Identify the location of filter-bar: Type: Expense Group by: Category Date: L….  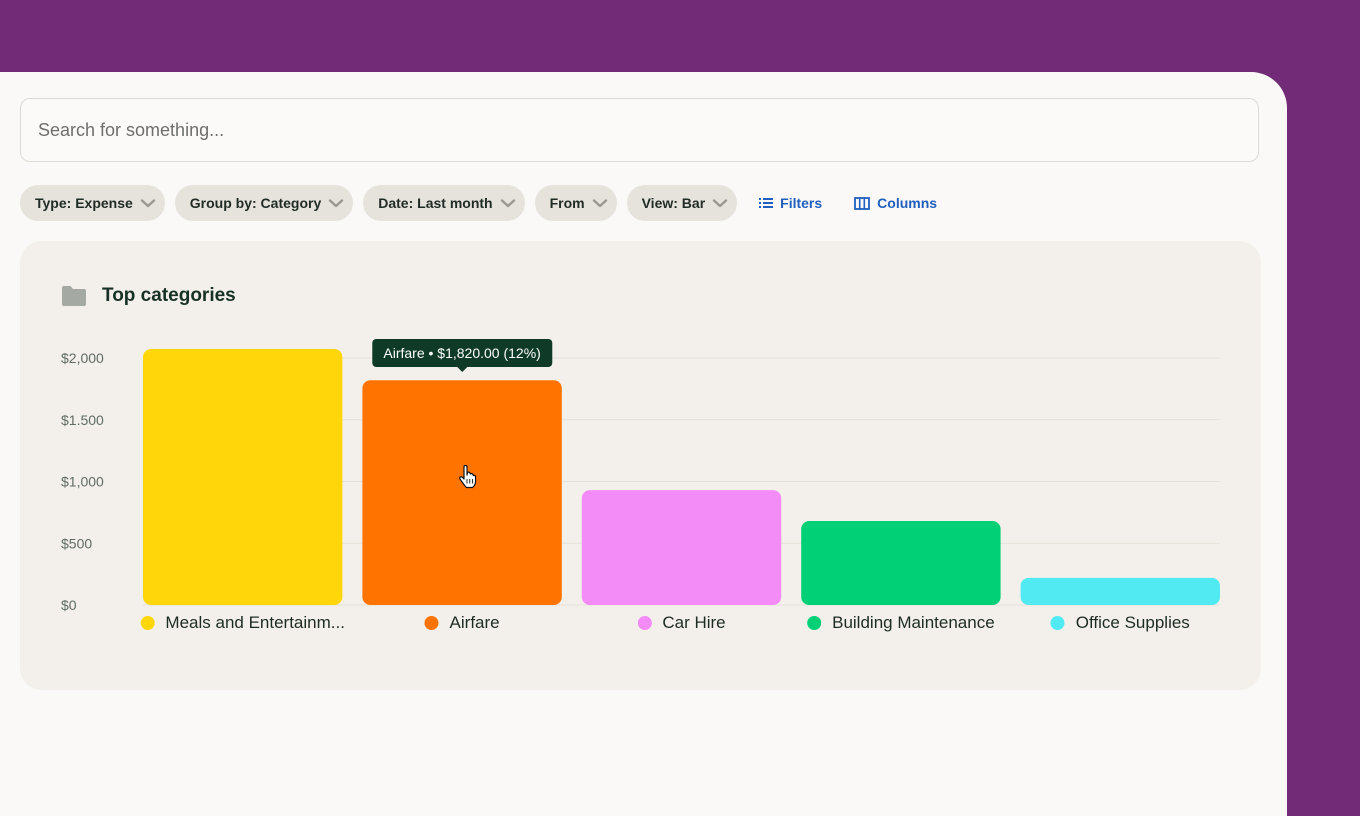
(488, 203).